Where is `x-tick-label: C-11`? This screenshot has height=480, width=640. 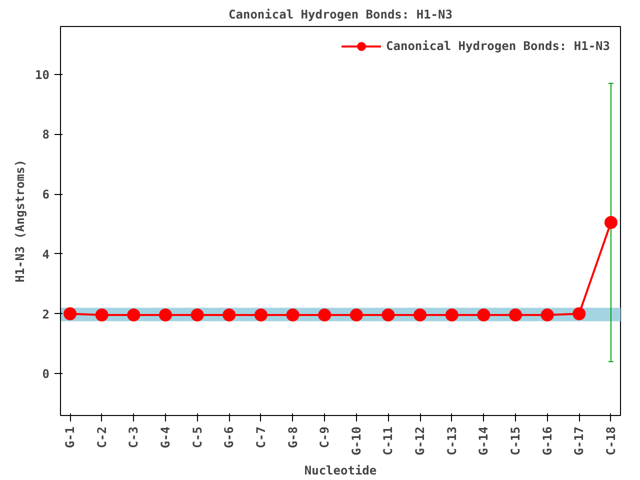 x-tick-label: C-11 is located at coordinates (388, 441).